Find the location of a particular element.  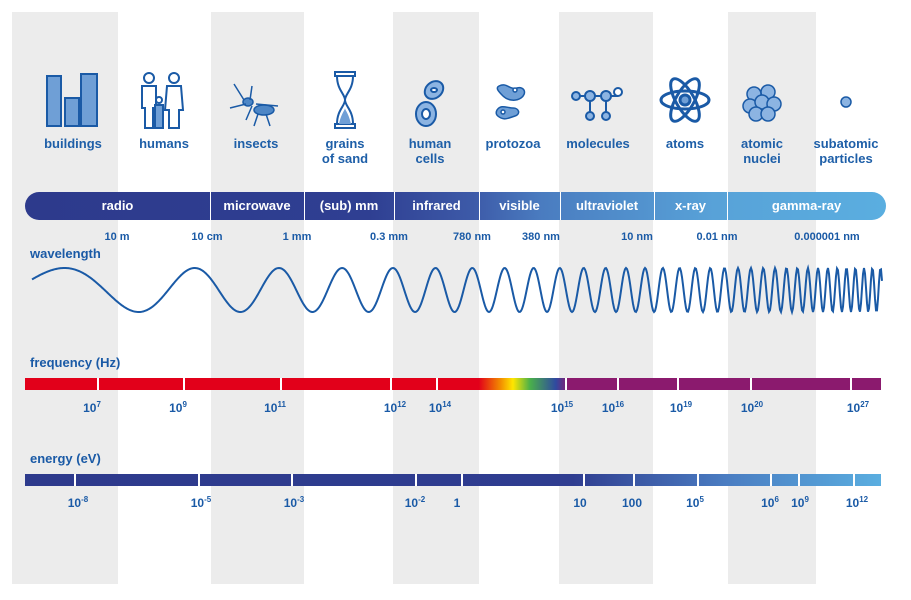

label-exponent: -2 is located at coordinates (422, 499).